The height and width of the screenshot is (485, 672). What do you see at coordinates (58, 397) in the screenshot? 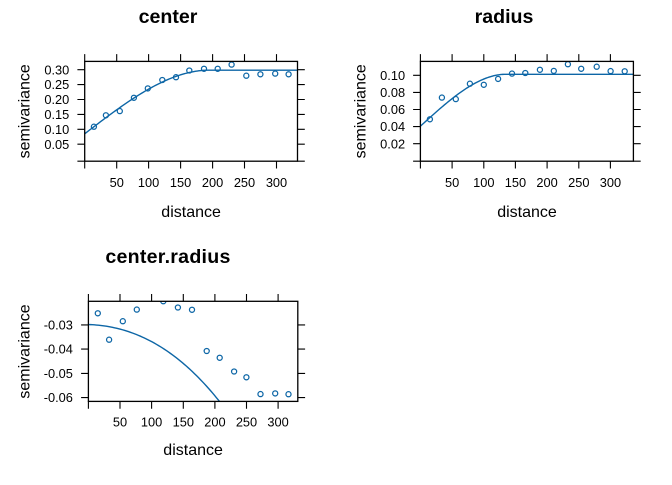
I see `svg-text: -0.06` at bounding box center [58, 397].